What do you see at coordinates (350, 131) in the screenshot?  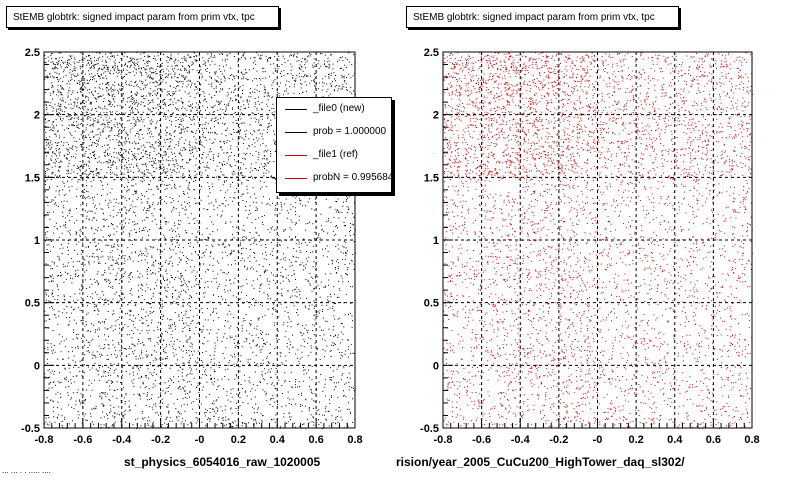 I see `legend-label-prob: prob = 1.000000` at bounding box center [350, 131].